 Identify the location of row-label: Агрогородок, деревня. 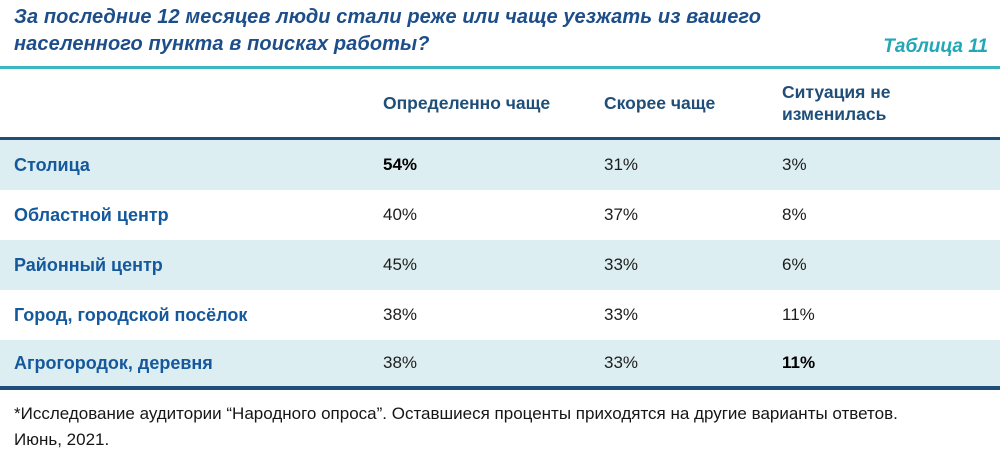
(113, 362).